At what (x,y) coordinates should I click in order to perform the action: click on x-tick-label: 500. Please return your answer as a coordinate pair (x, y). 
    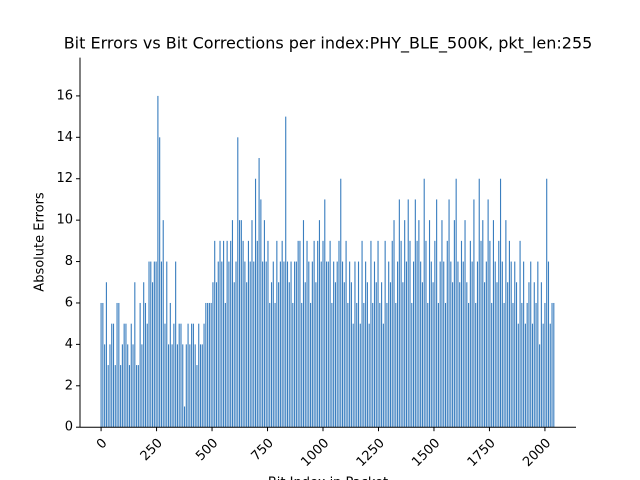
    Looking at the image, I should click on (207, 450).